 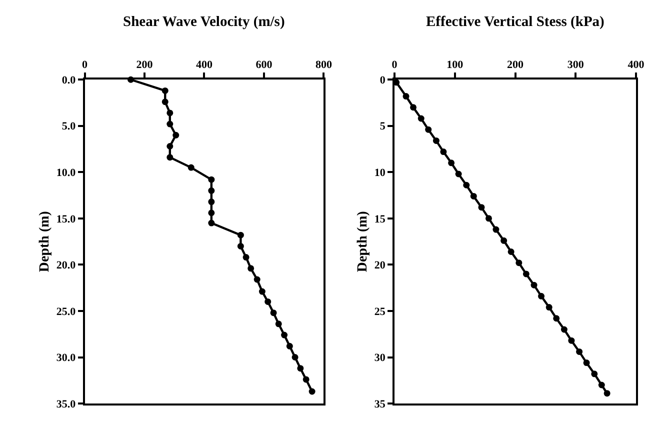 I want to click on chart-title: Effective Vertical Stess (kPa), so click(x=515, y=22).